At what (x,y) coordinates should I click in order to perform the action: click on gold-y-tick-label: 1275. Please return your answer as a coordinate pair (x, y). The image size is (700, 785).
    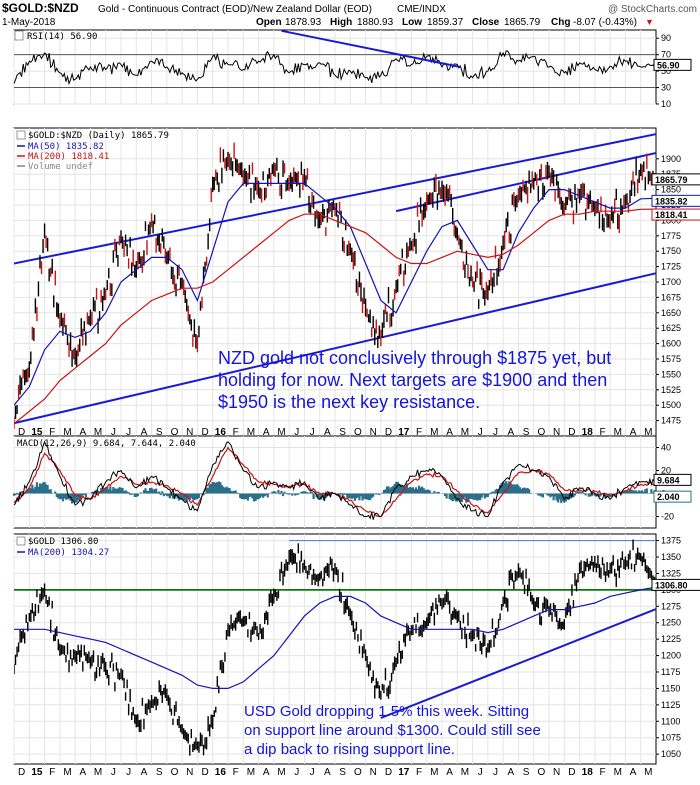
    Looking at the image, I should click on (671, 606).